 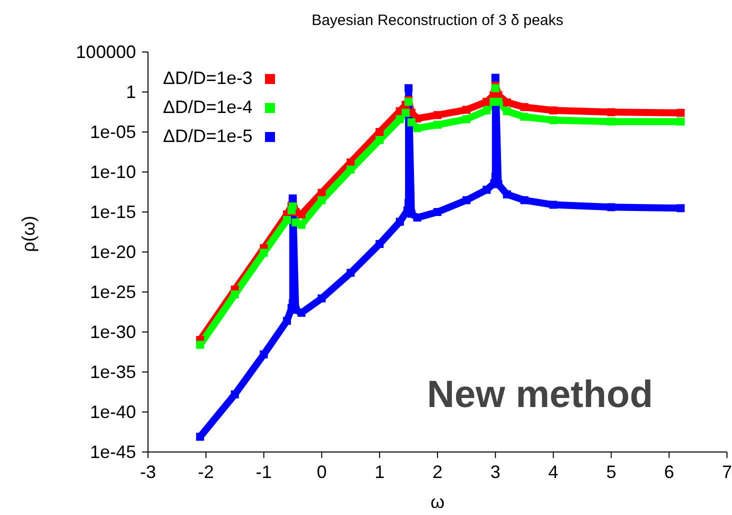 What do you see at coordinates (131, 92) in the screenshot?
I see `y-tick-label: 1` at bounding box center [131, 92].